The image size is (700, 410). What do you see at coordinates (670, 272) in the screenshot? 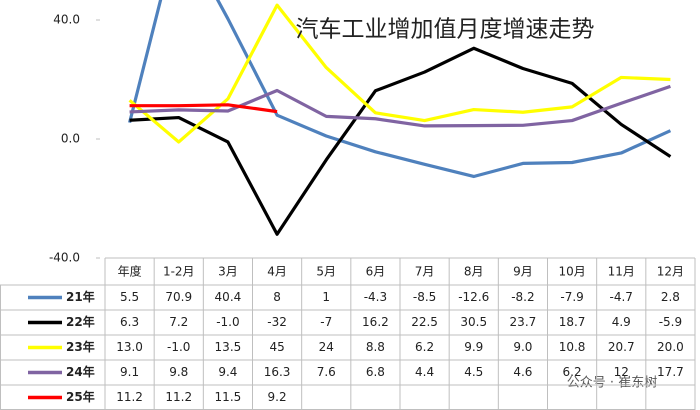
I see `x-tick-label: 12月` at bounding box center [670, 272].